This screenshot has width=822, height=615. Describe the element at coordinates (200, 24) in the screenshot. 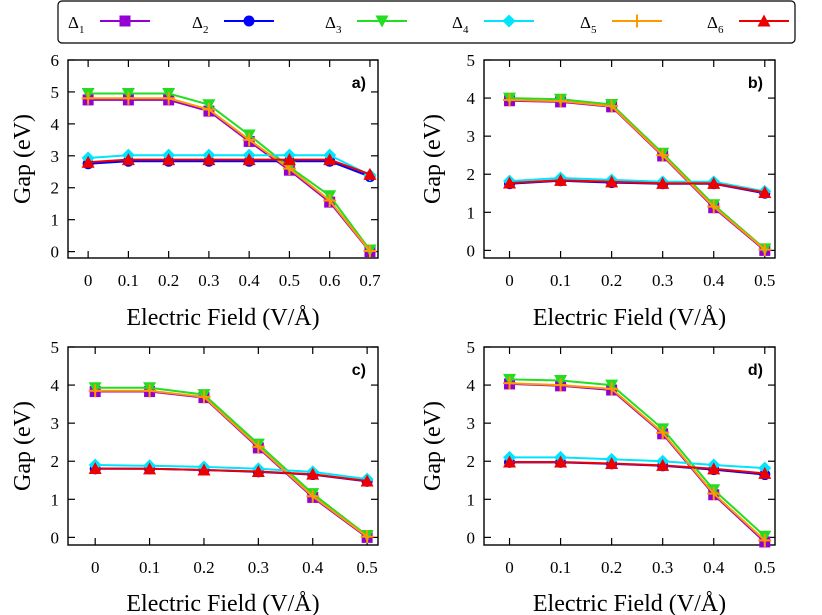

I see `legend-label-d2: Δ2` at that location.